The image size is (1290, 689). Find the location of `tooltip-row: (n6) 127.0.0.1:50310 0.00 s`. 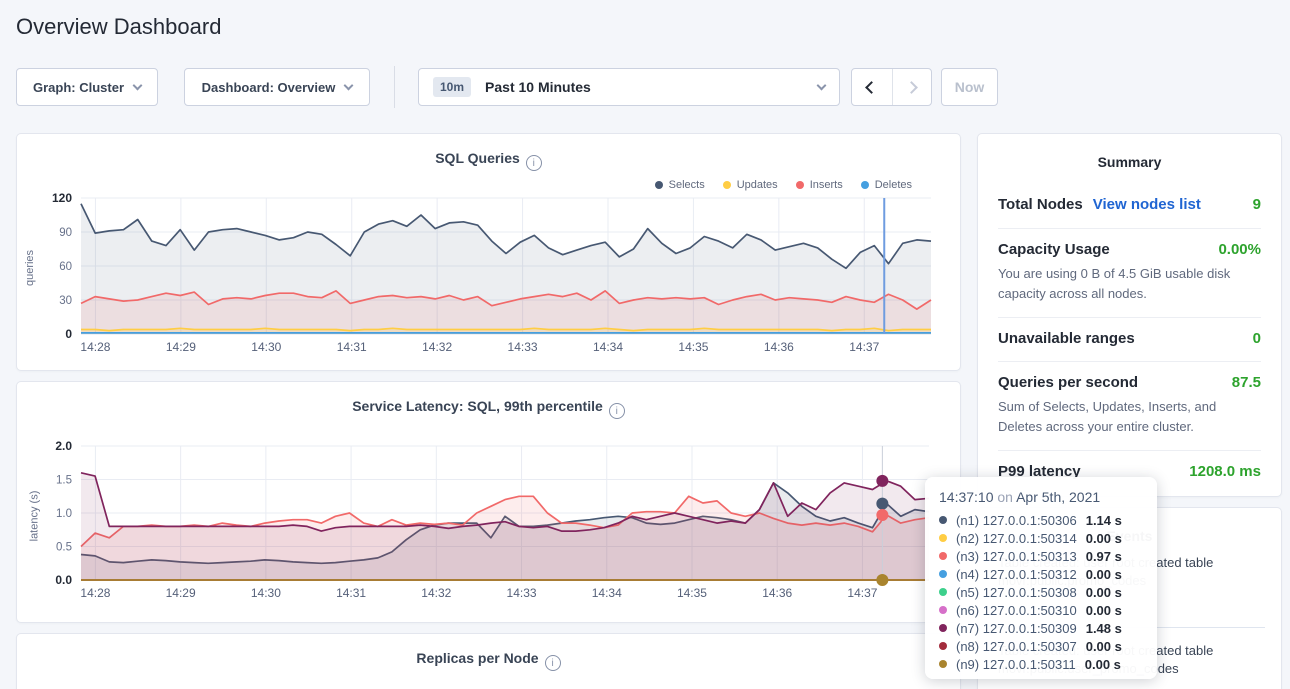

tooltip-row: (n6) 127.0.0.1:50310 0.00 s is located at coordinates (1041, 610).